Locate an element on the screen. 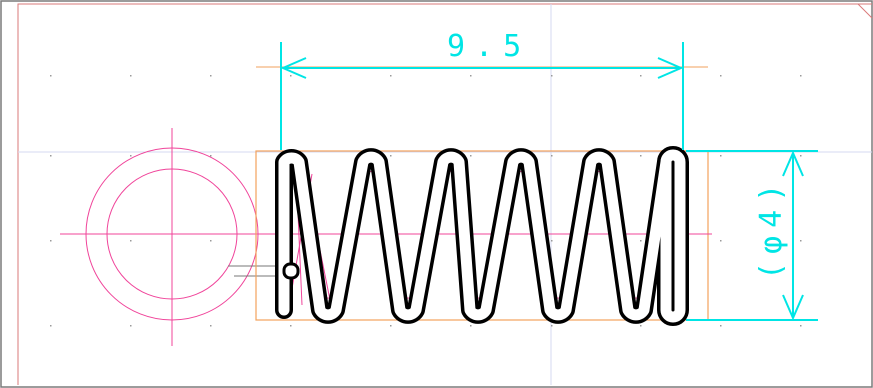  length-arrow-left is located at coordinates (293, 68).